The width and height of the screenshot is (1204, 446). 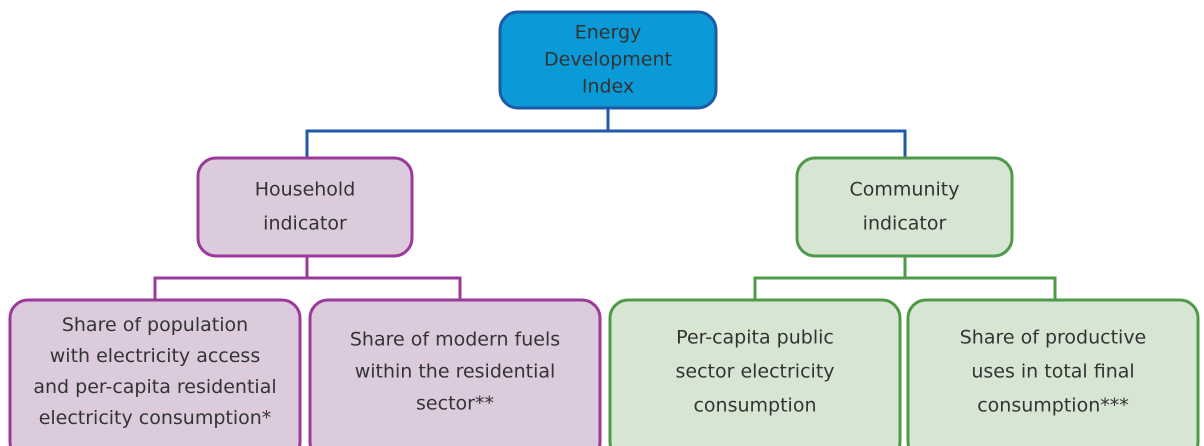 I want to click on node-label: consumption***, so click(x=1053, y=406).